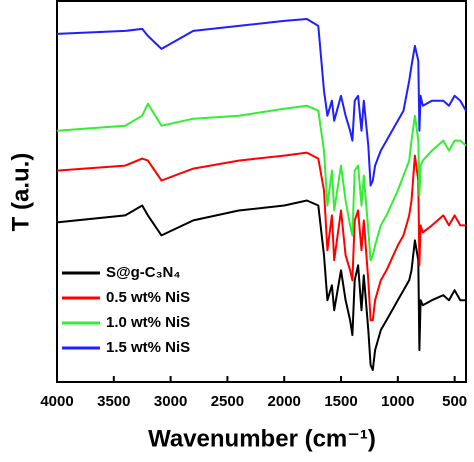  What do you see at coordinates (262, 438) in the screenshot?
I see `x-axis-title: Wavenumber (cm⁻¹)` at bounding box center [262, 438].